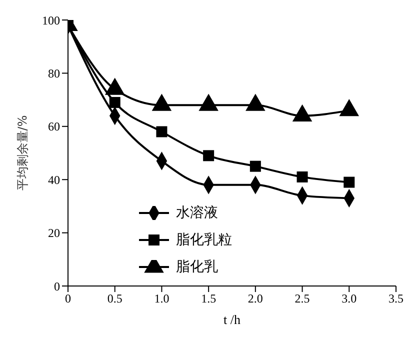 The height and width of the screenshot is (340, 417). What do you see at coordinates (54, 179) in the screenshot?
I see `y-tick-label: 40` at bounding box center [54, 179].